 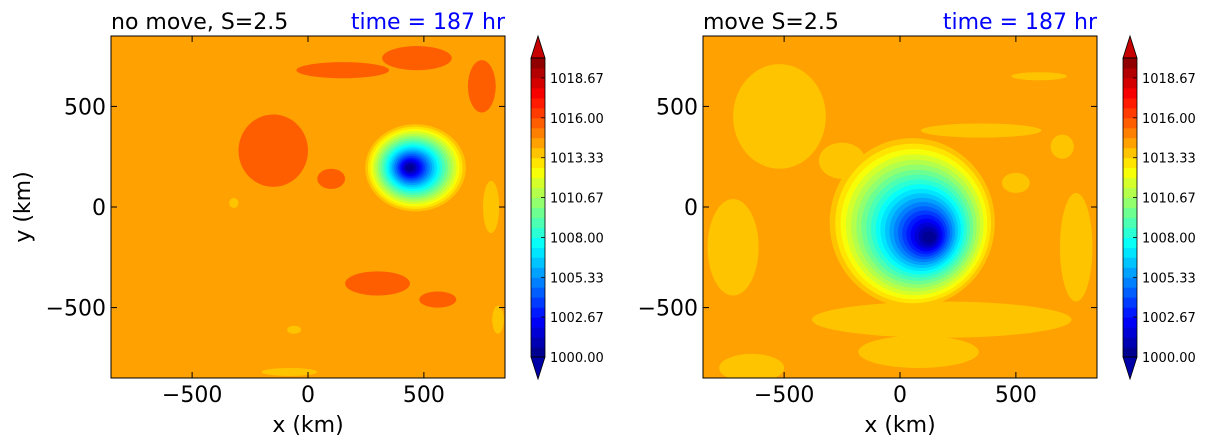 What do you see at coordinates (23, 206) in the screenshot?
I see `y-axis-label: y (km)` at bounding box center [23, 206].